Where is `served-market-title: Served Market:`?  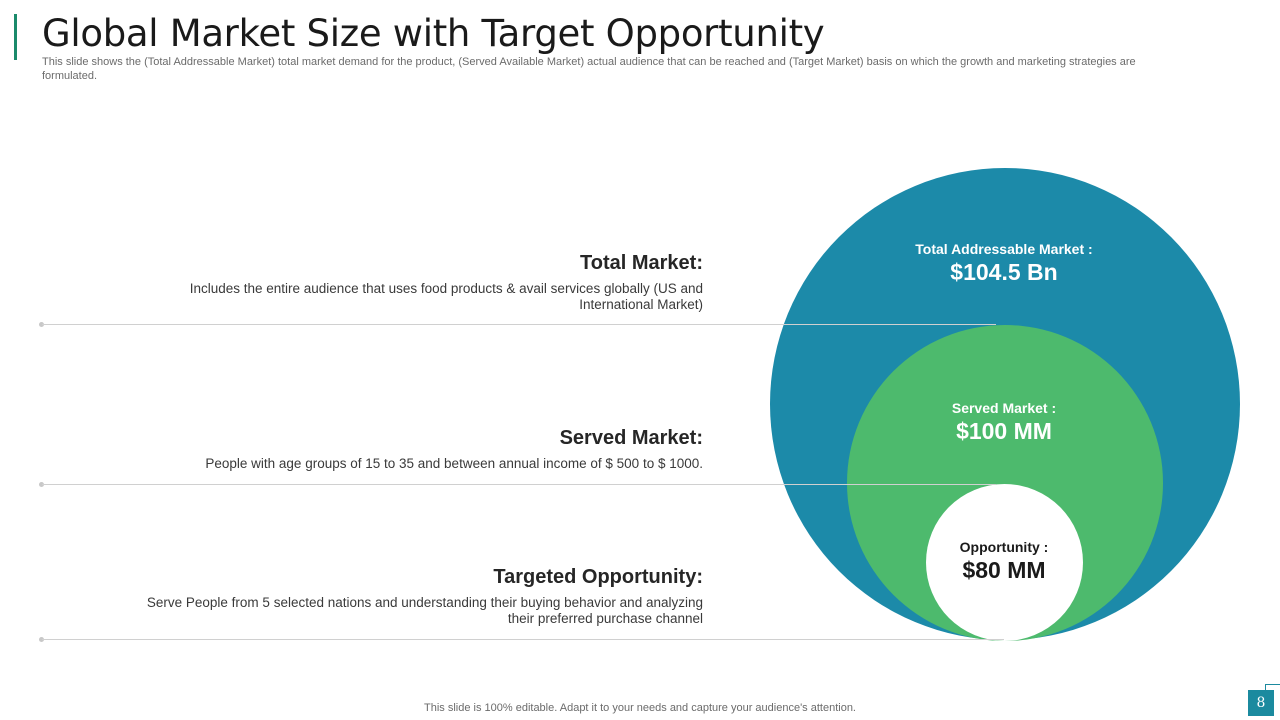
served-market-title: Served Market: is located at coordinates (631, 438).